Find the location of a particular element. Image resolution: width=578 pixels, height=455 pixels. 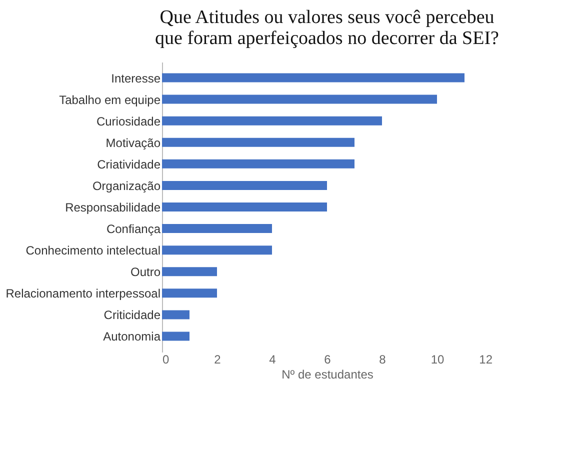

text: Que Atitudes ou valores seus você percebeu is located at coordinates (327, 17).